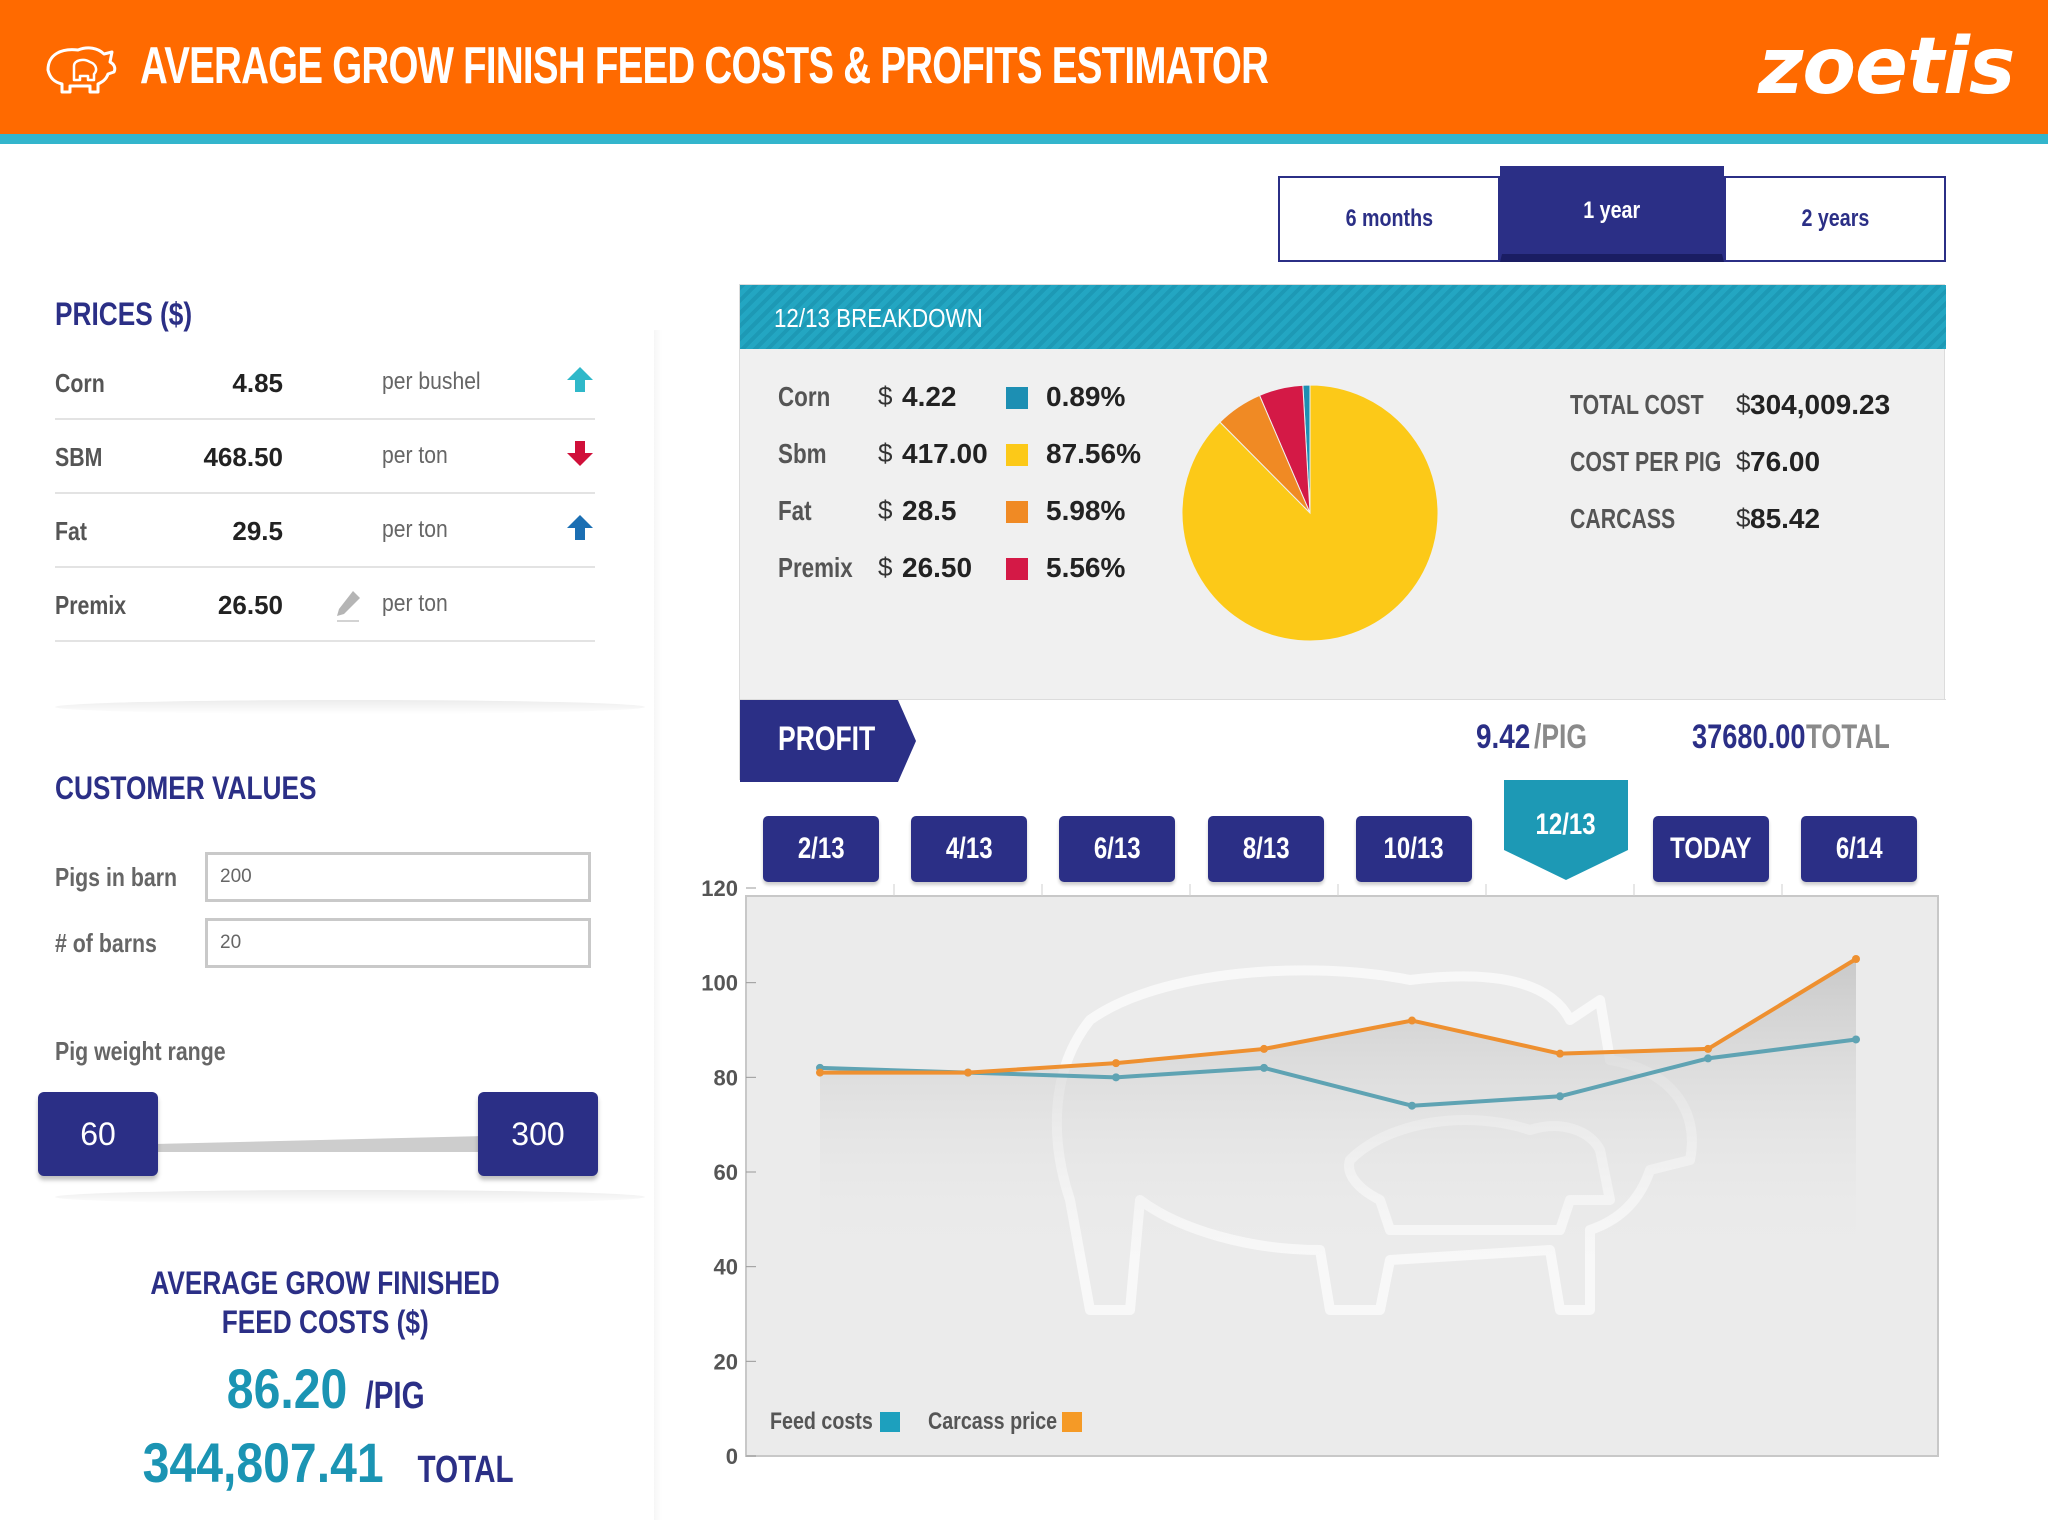 The width and height of the screenshot is (2048, 1536). Describe the element at coordinates (250, 605) in the screenshot. I see `price-value: 26.50` at that location.